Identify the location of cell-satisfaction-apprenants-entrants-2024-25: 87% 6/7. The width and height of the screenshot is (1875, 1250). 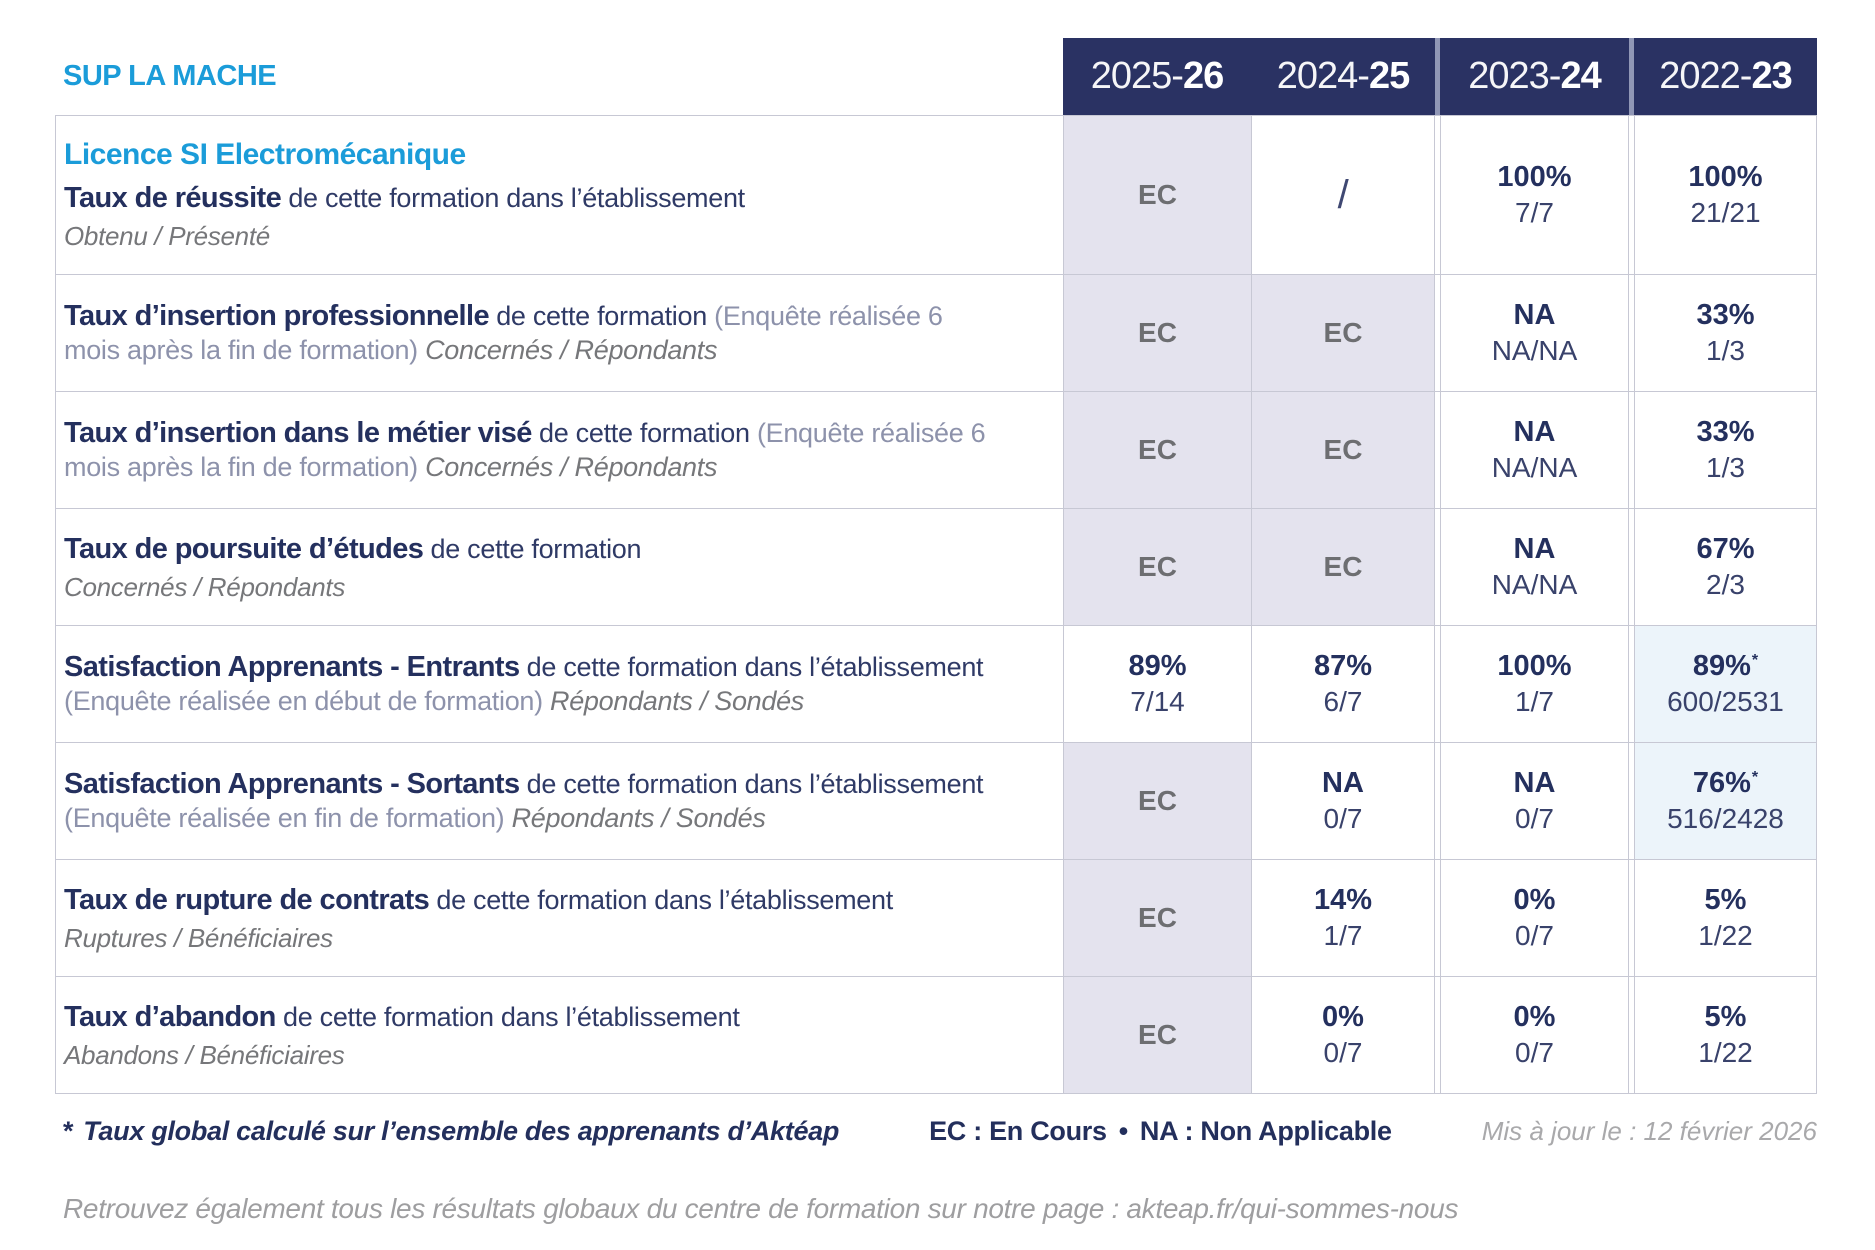
(1343, 684).